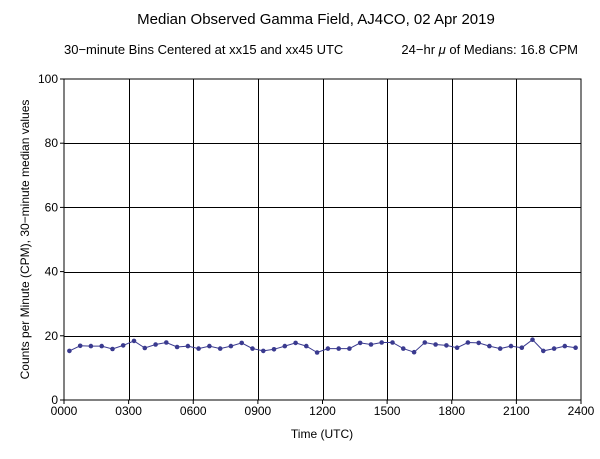 The image size is (600, 459). What do you see at coordinates (322, 411) in the screenshot?
I see `x-tick-label: 1200` at bounding box center [322, 411].